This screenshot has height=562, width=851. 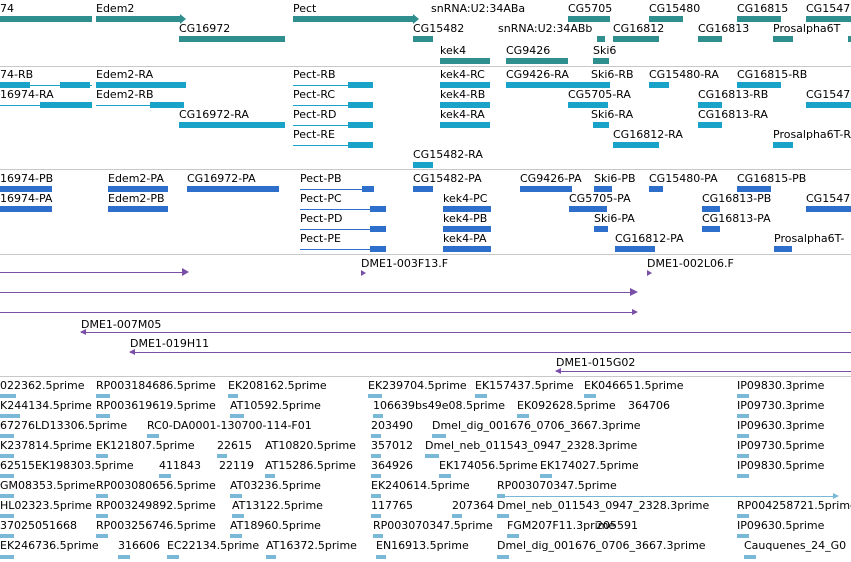 What do you see at coordinates (7, 8) in the screenshot?
I see `gene-label: 74` at bounding box center [7, 8].